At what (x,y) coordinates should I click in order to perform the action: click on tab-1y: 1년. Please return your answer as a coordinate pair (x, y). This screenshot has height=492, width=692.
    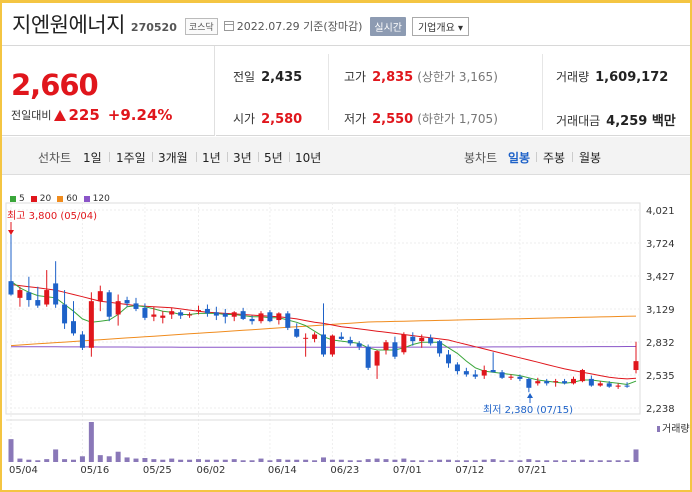
    Looking at the image, I should click on (211, 158).